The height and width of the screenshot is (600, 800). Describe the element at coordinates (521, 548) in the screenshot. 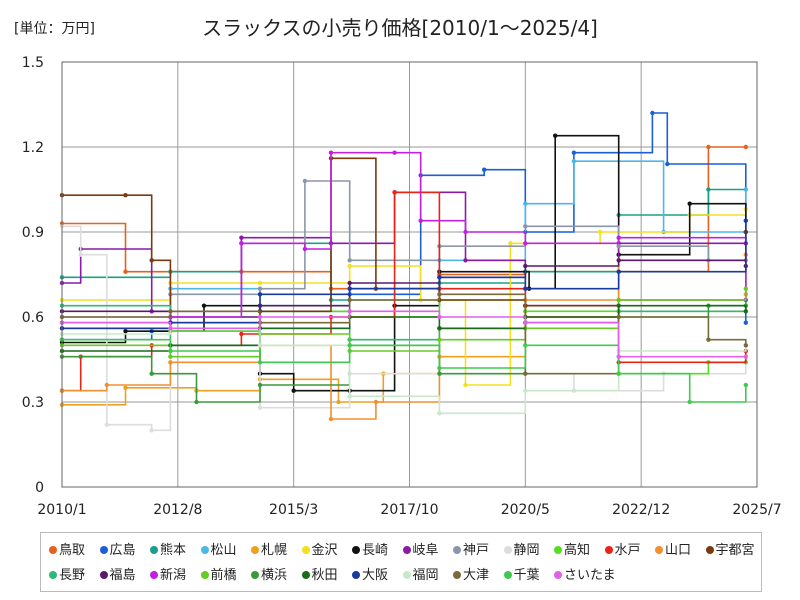

I see `legend-item: 静岡` at that location.